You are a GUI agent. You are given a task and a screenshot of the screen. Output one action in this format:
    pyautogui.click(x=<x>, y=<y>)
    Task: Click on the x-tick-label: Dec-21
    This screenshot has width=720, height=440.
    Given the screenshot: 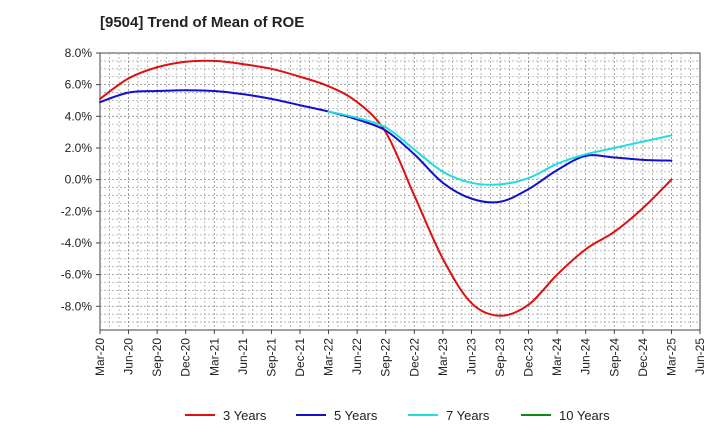 What is the action you would take?
    pyautogui.click(x=300, y=357)
    